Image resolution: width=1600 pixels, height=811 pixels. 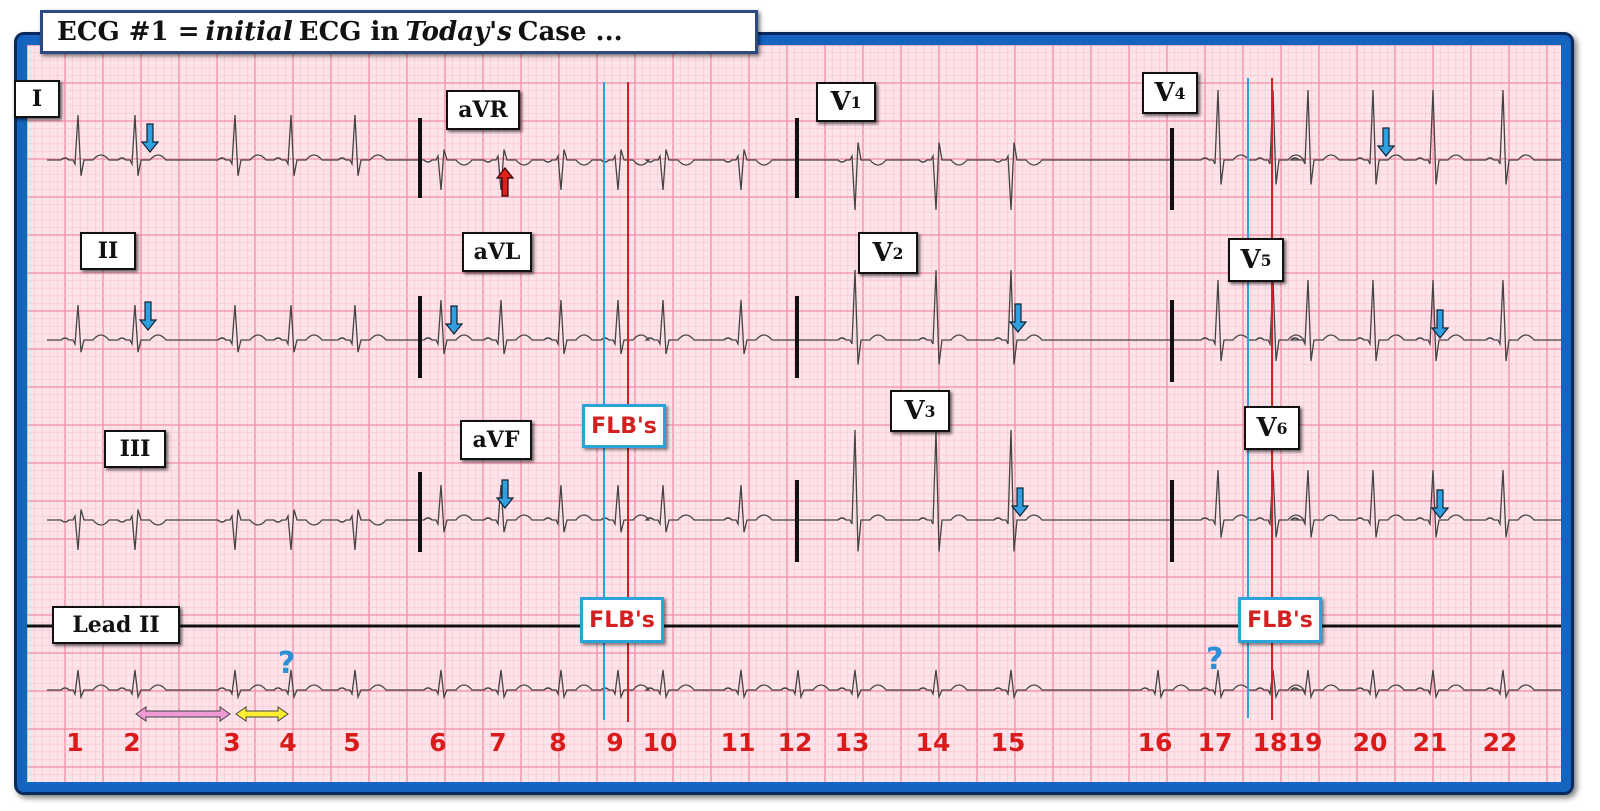 What do you see at coordinates (498, 742) in the screenshot?
I see `beat-number-7: 7` at bounding box center [498, 742].